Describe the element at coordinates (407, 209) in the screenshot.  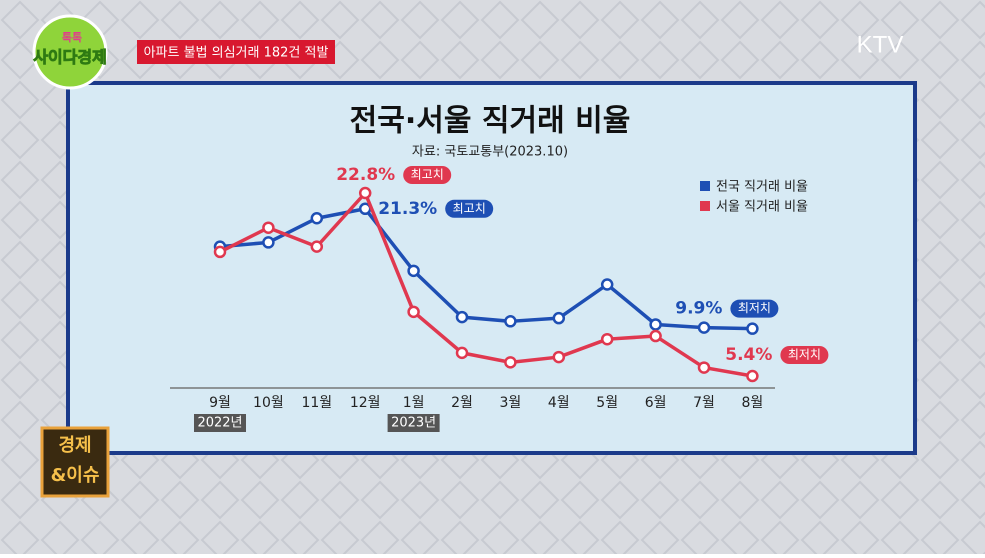
I see `value-label: 21.3%` at that location.